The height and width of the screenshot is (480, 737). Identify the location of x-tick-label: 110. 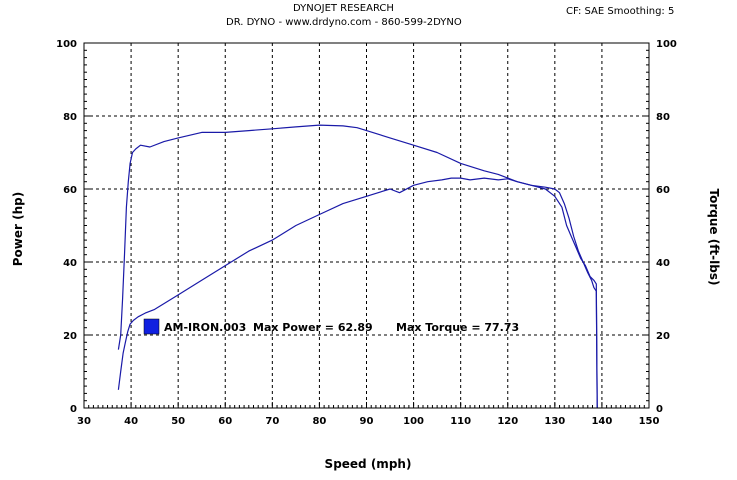
(460, 421).